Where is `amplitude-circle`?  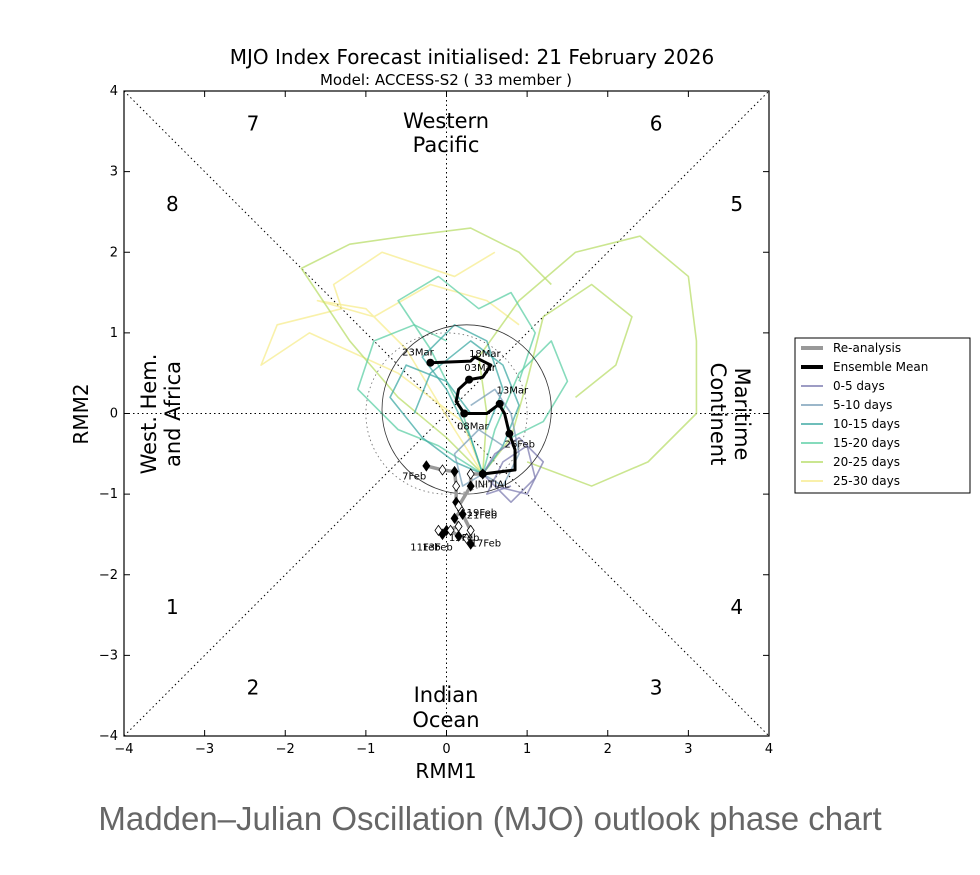
amplitude-circle is located at coordinates (446, 413).